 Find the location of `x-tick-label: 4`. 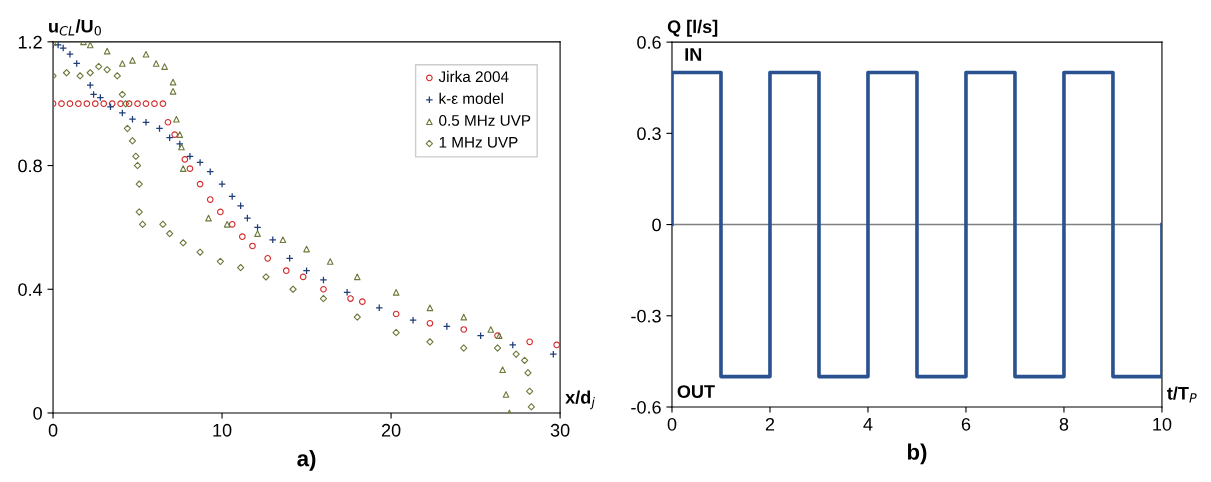

x-tick-label: 4 is located at coordinates (868, 424).